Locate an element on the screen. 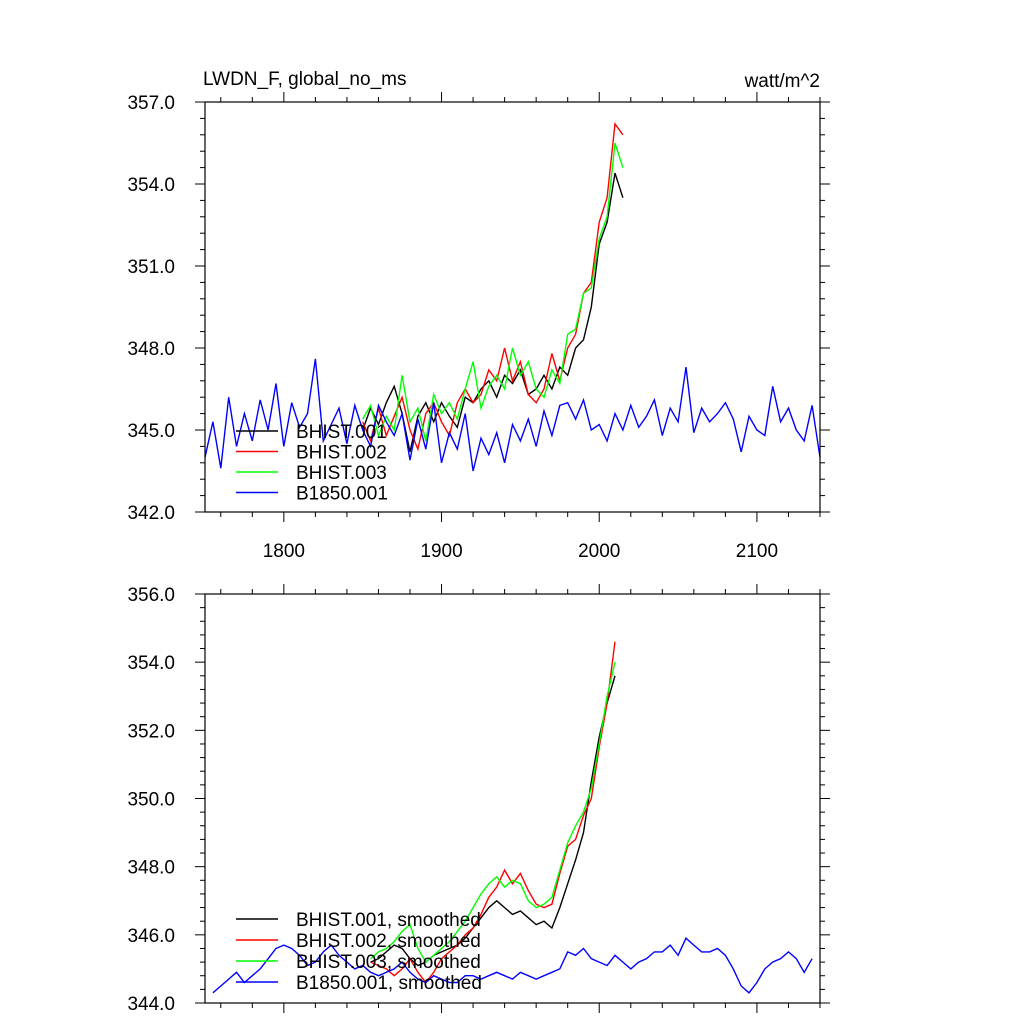  y-tick-label: 342.0 is located at coordinates (151, 513).